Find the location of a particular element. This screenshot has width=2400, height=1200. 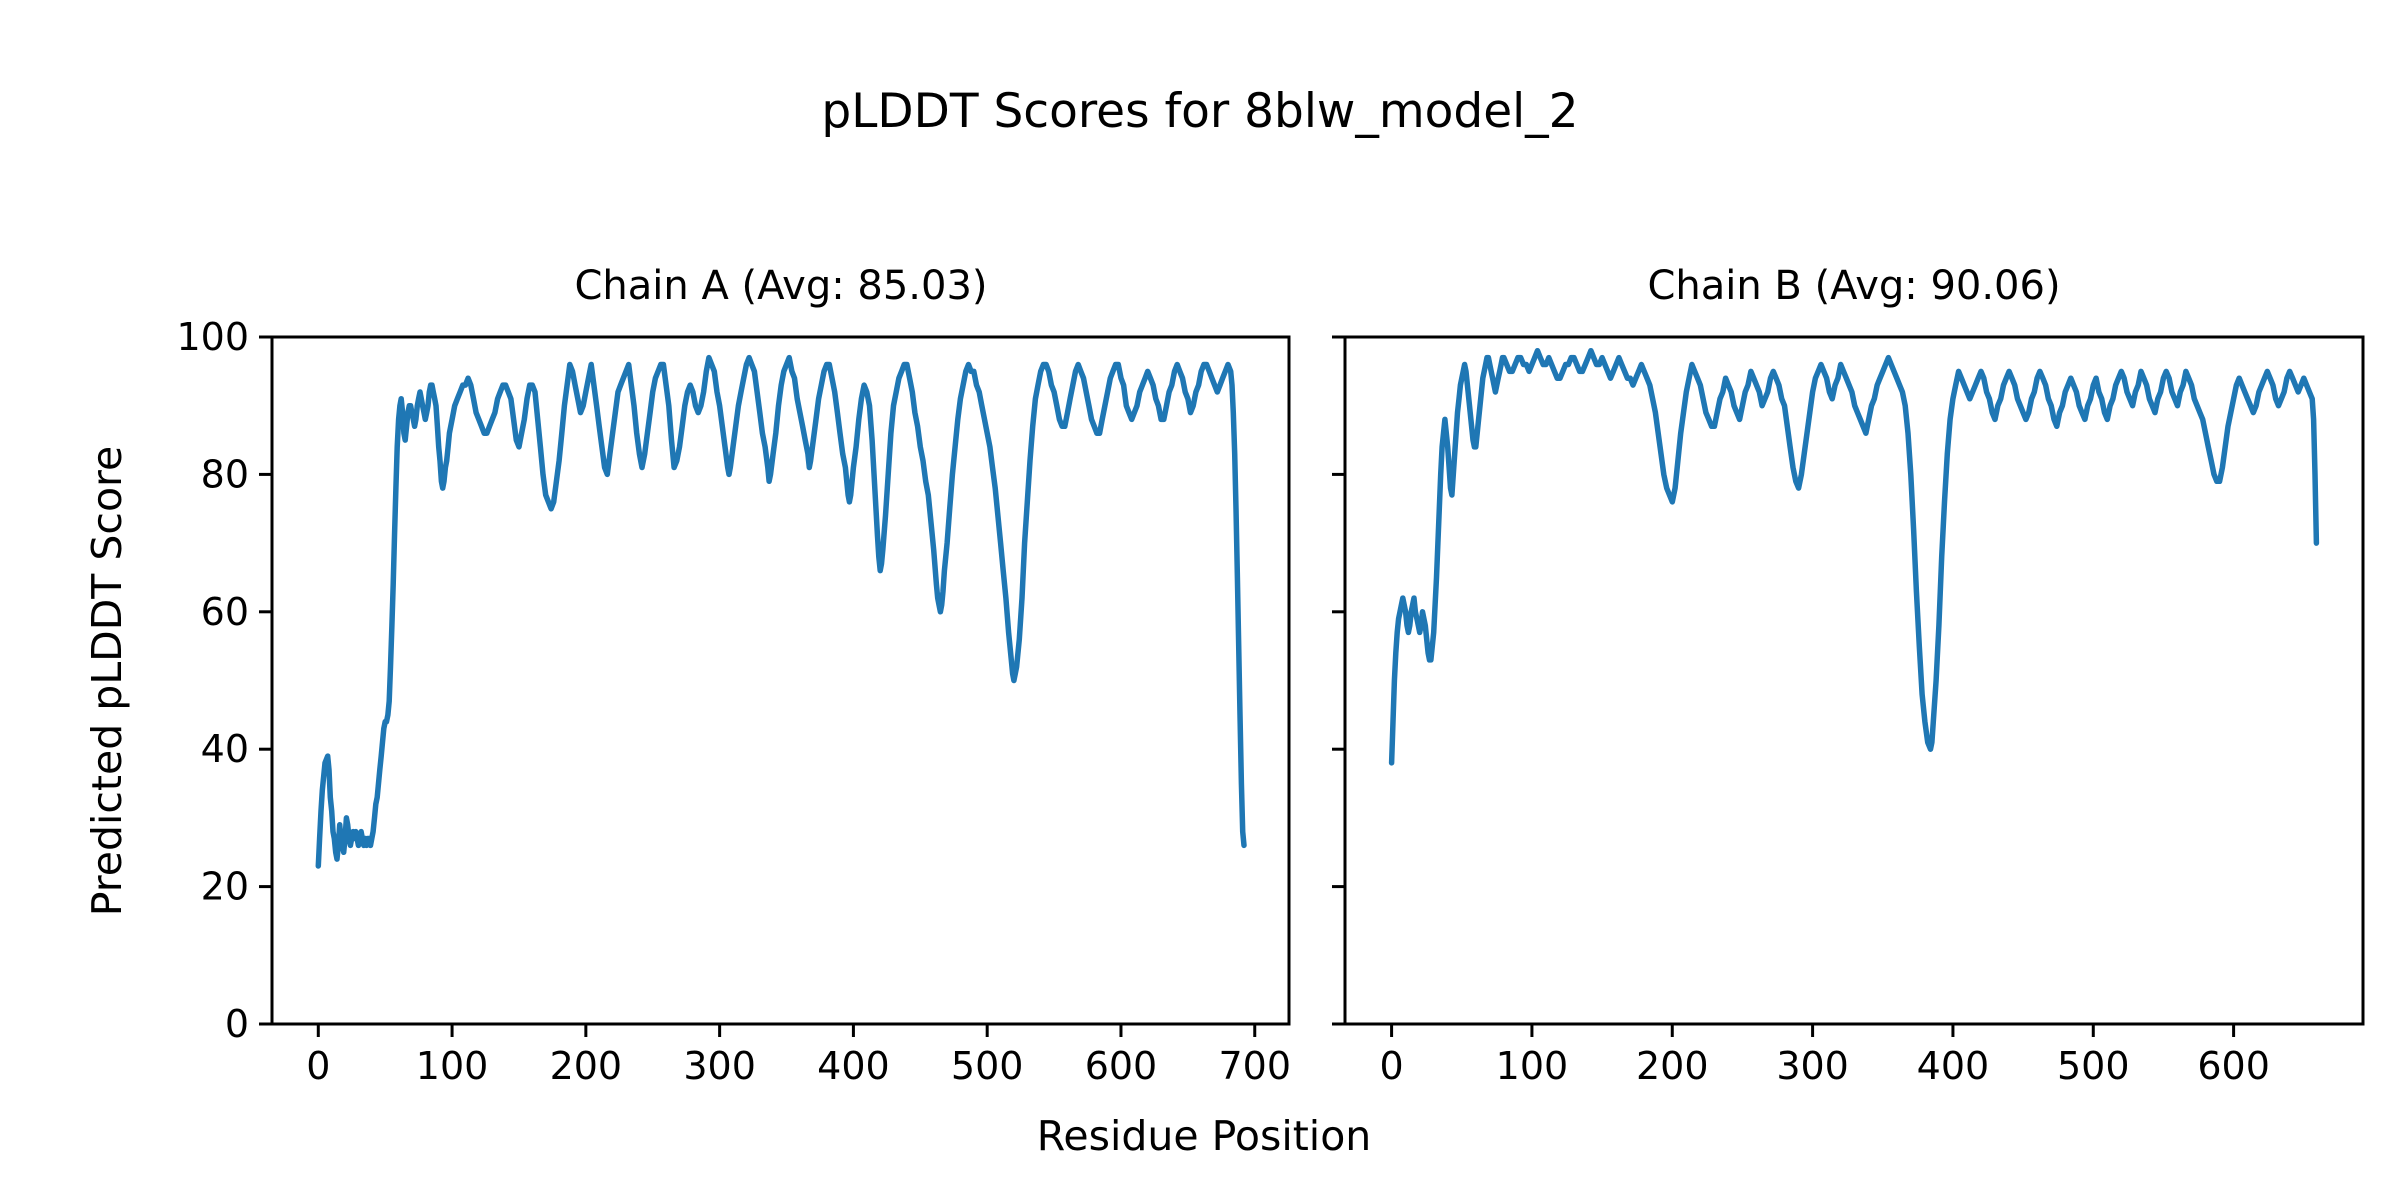

y-tick-label: 20 is located at coordinates (225, 887).